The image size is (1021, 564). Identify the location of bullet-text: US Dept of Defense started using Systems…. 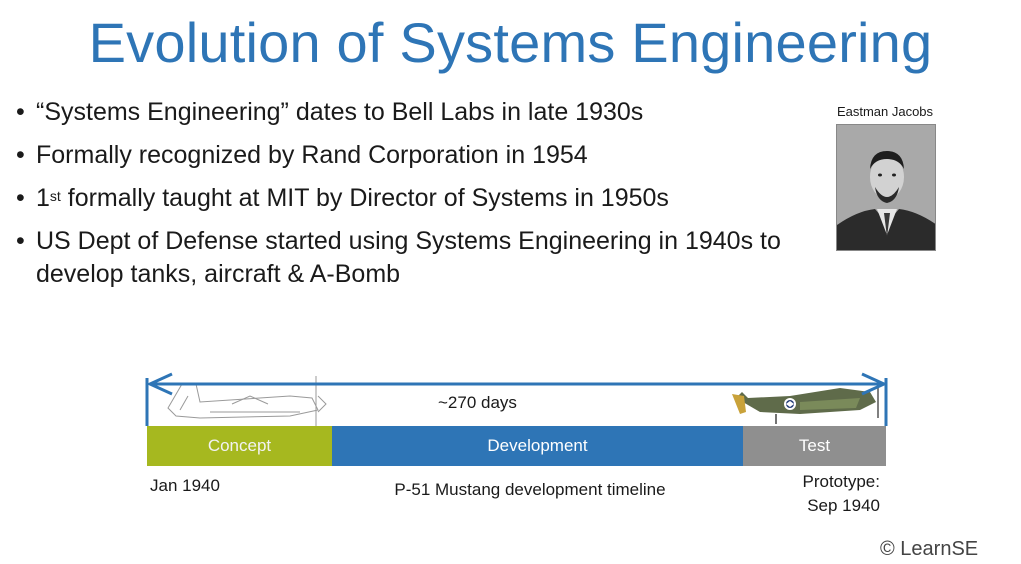
(408, 257).